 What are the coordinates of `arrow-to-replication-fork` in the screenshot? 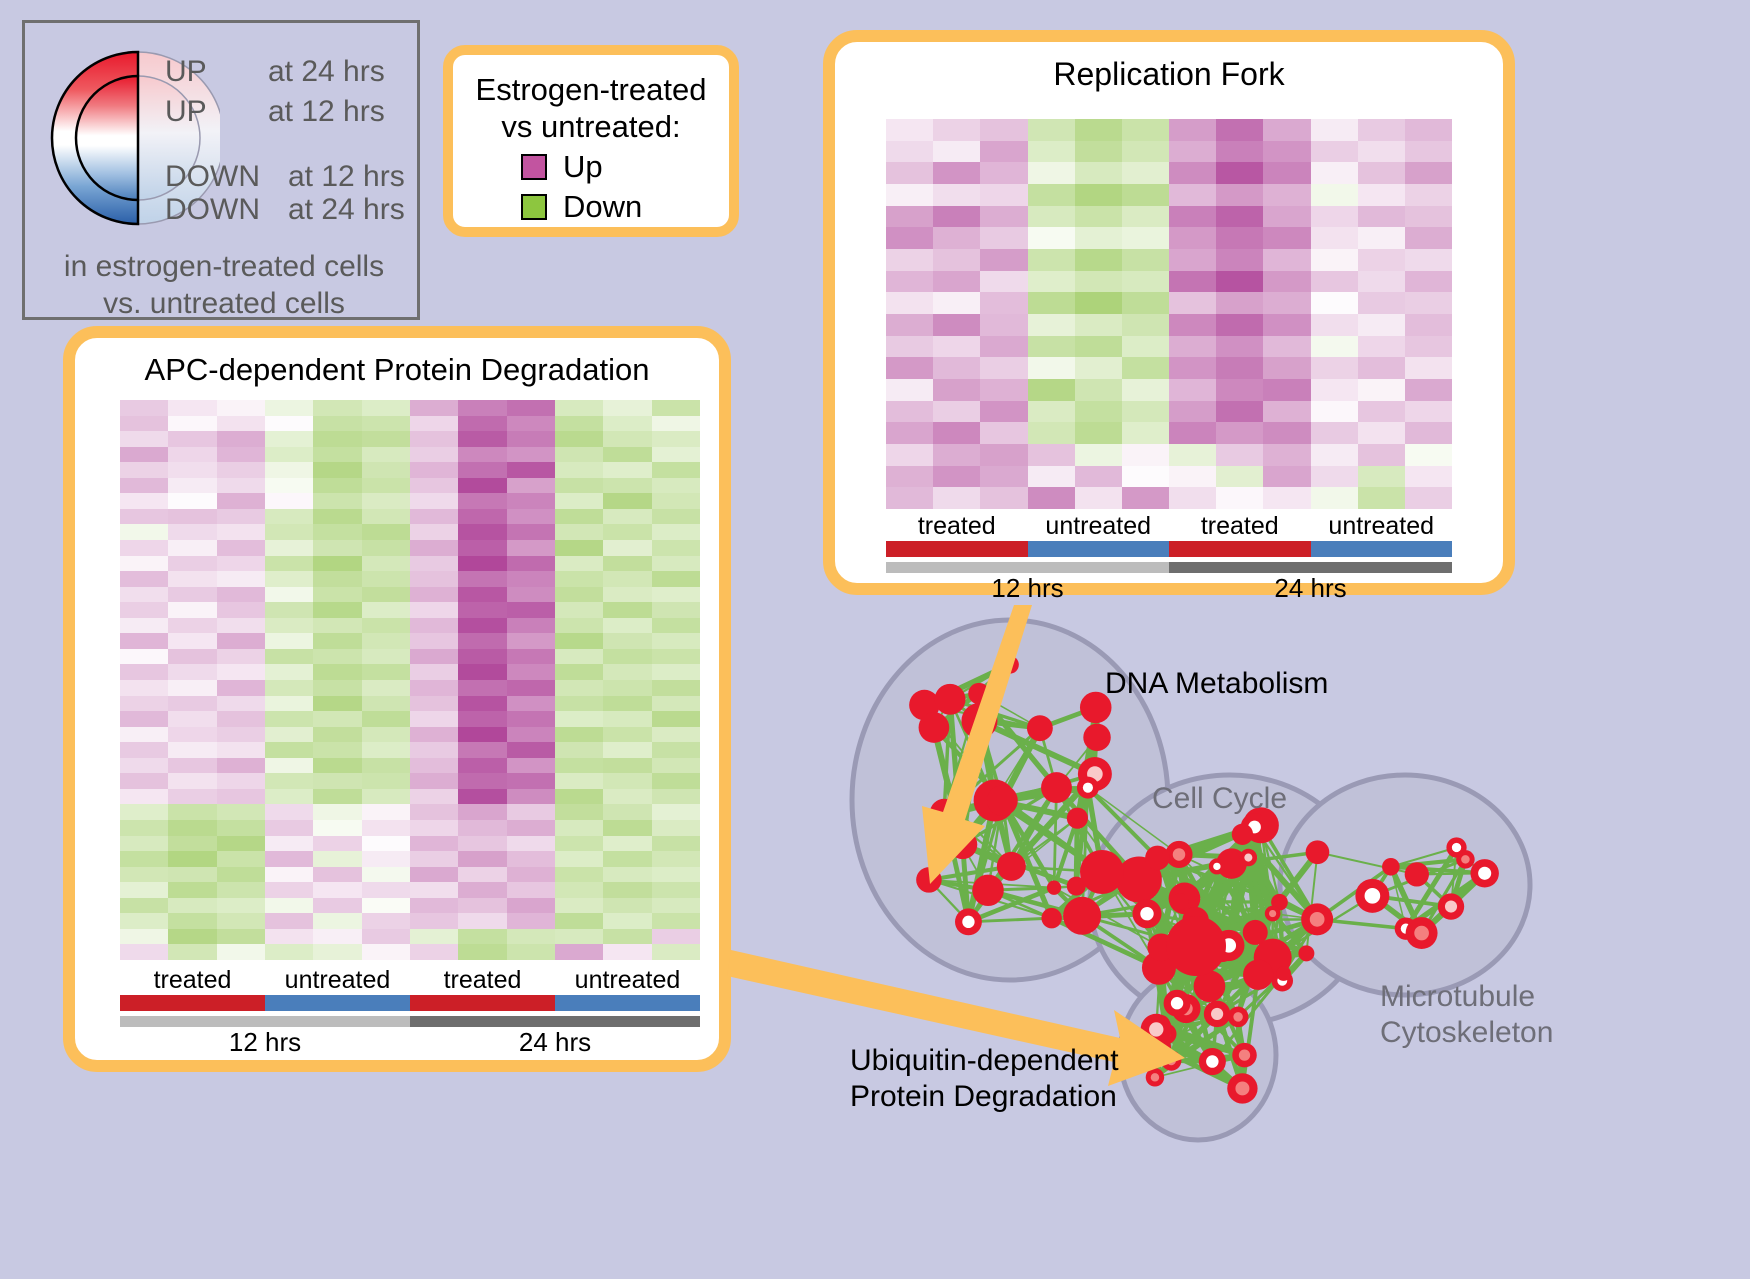 It's located at (977, 744).